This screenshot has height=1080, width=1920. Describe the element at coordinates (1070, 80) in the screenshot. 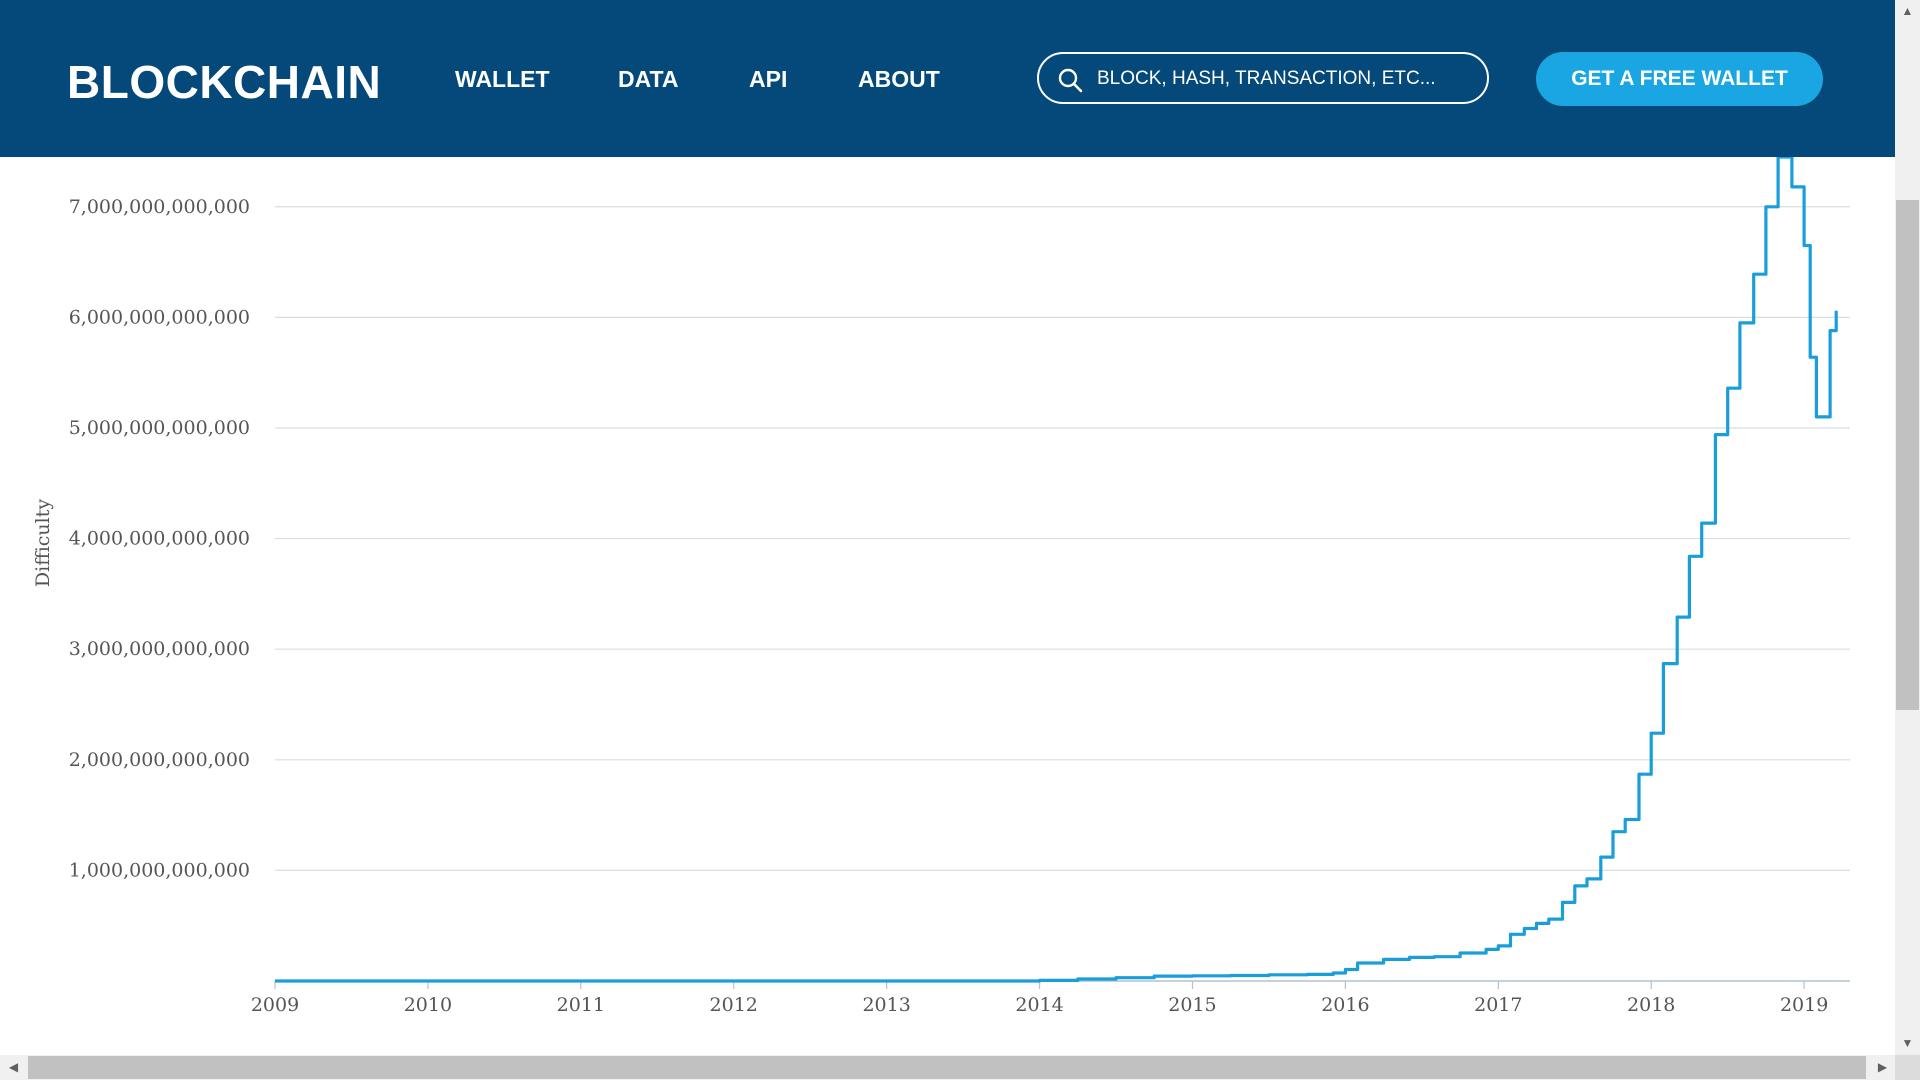

I see `search-icon` at that location.